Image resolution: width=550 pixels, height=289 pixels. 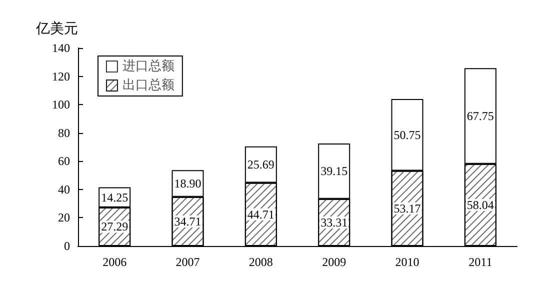 I want to click on data-label: 18.90, so click(x=188, y=183).